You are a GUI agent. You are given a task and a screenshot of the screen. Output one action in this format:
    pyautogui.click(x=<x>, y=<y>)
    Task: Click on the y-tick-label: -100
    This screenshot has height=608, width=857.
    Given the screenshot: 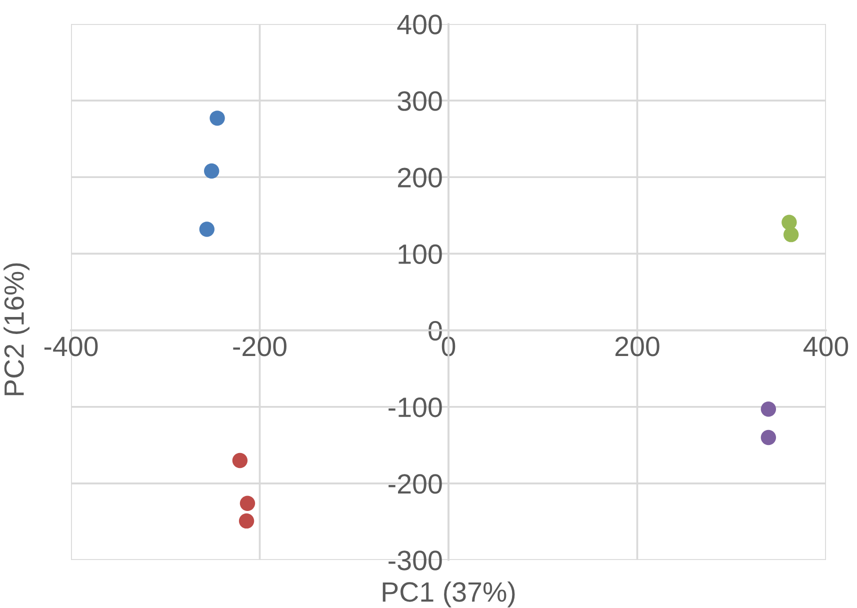 What is the action you would take?
    pyautogui.click(x=415, y=408)
    